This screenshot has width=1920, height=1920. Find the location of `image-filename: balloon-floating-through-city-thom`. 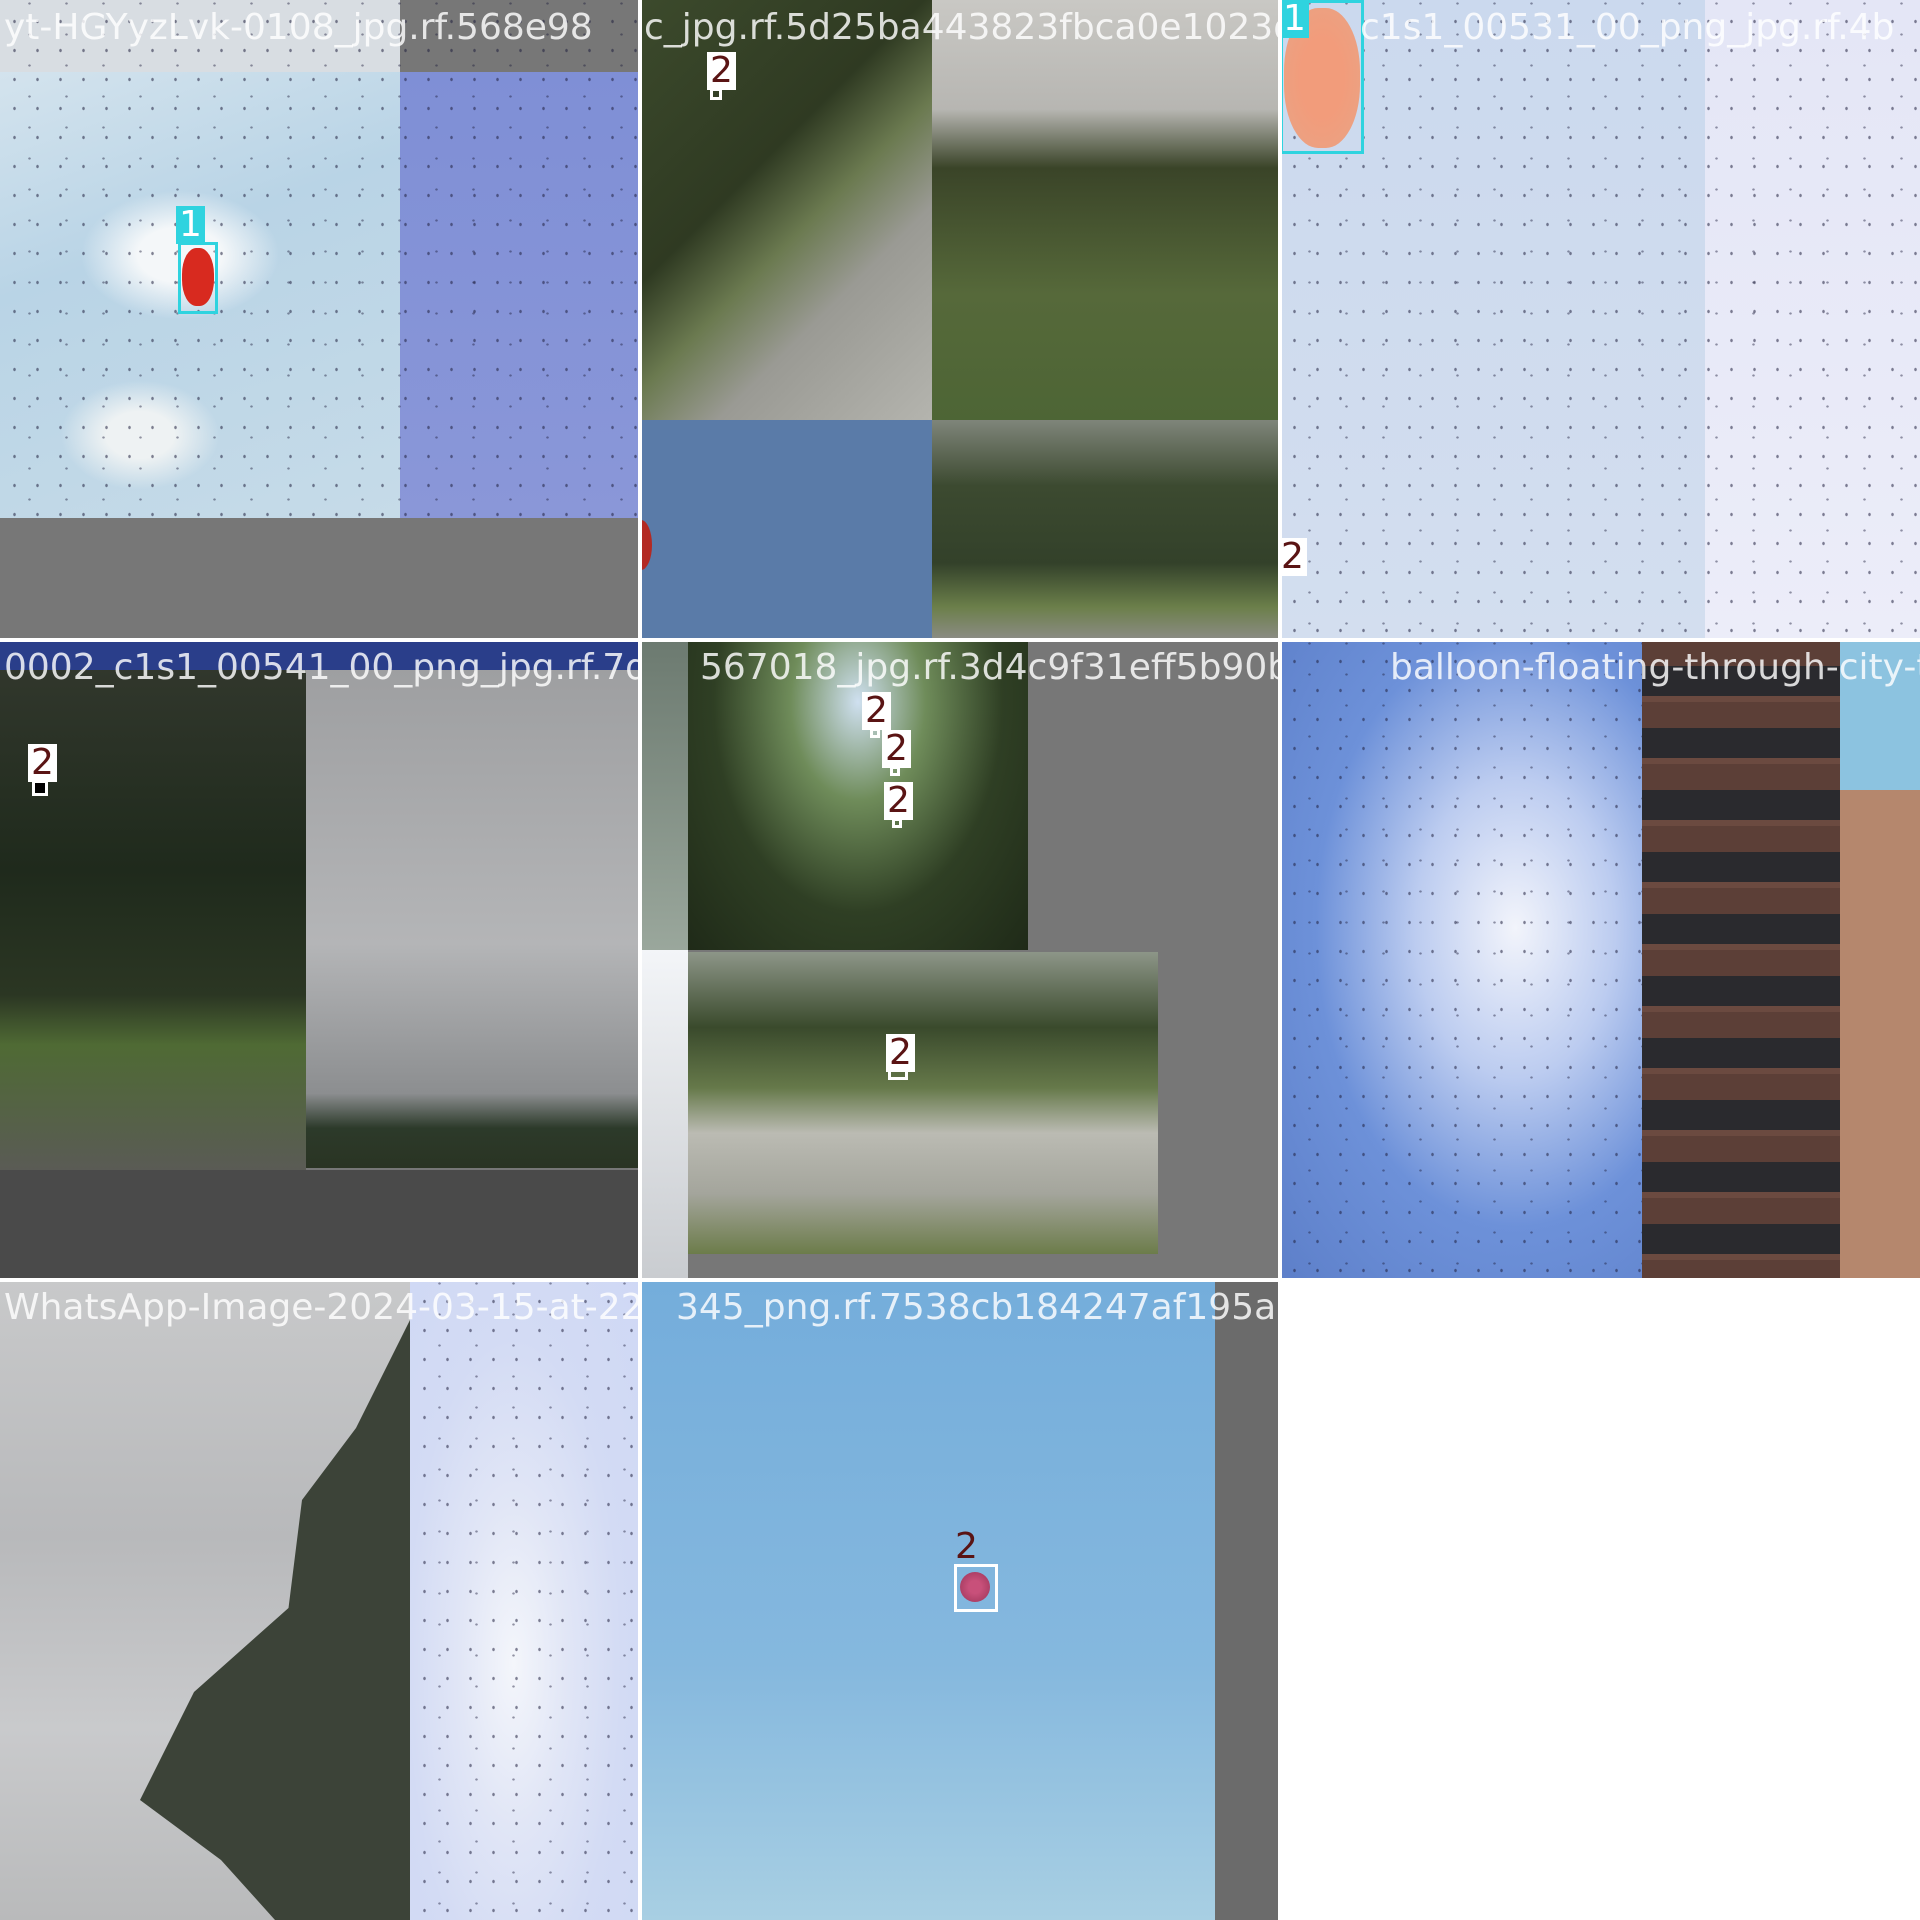

image-filename: balloon-floating-through-city-thom is located at coordinates (1655, 667).